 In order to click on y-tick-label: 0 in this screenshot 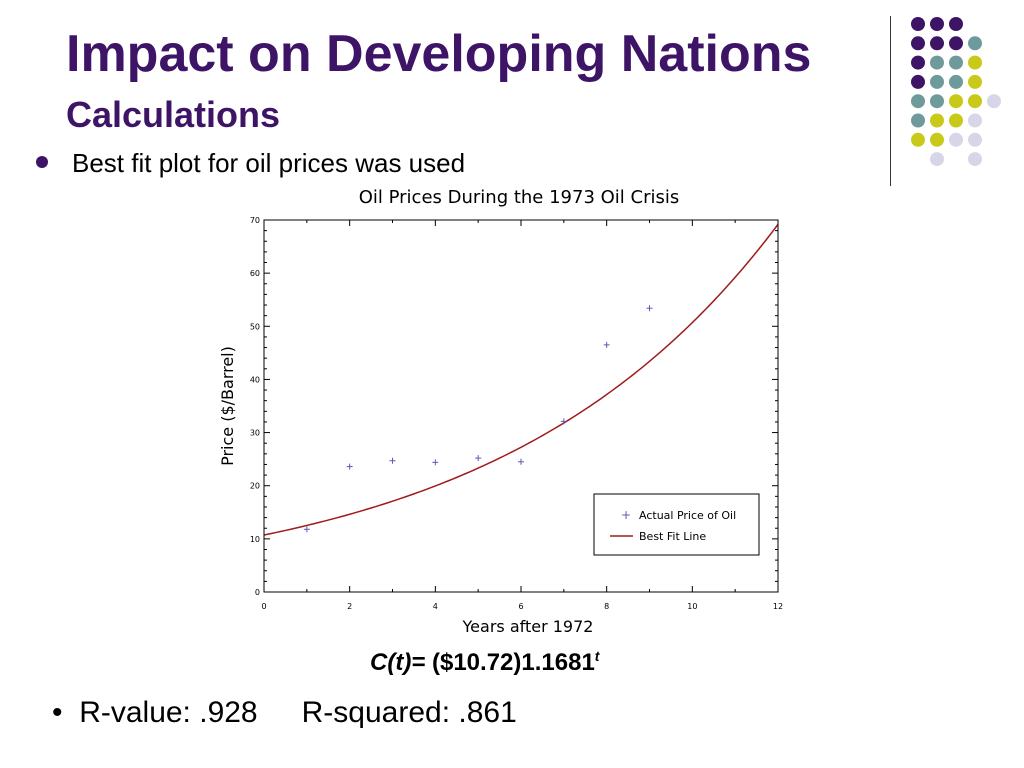, I will do `click(257, 592)`.